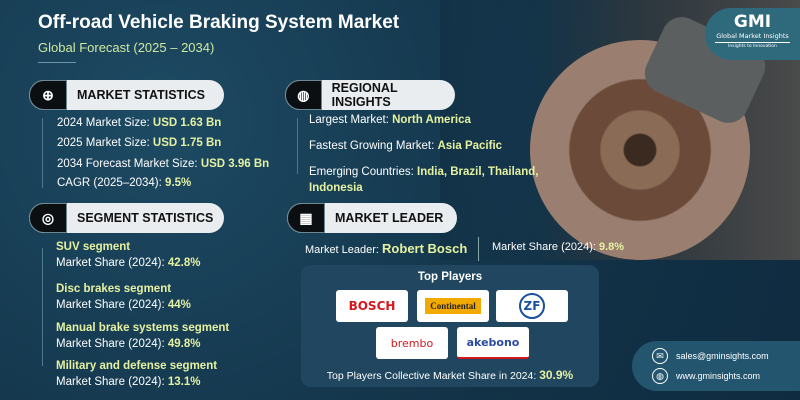 This screenshot has height=400, width=800. What do you see at coordinates (139, 123) in the screenshot?
I see `stat-row: 2024 Market Size: USD 1.63 Bn` at bounding box center [139, 123].